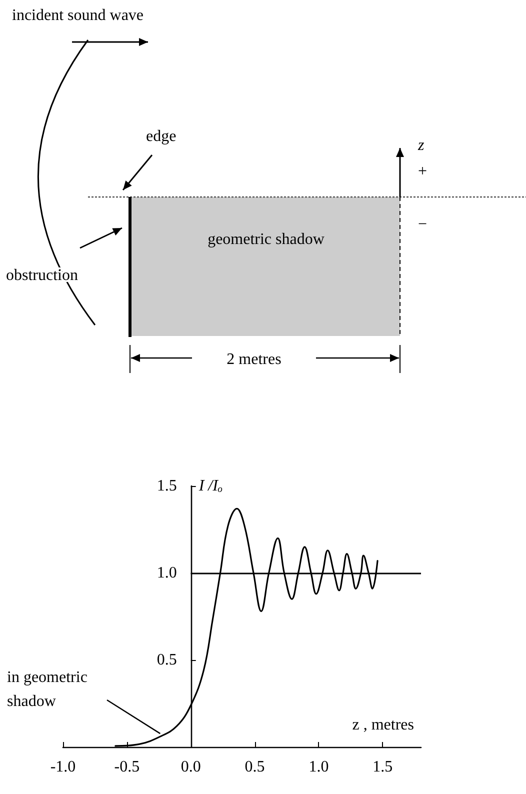 This screenshot has height=794, width=526. I want to click on x-tick-label: -1.0, so click(63, 767).